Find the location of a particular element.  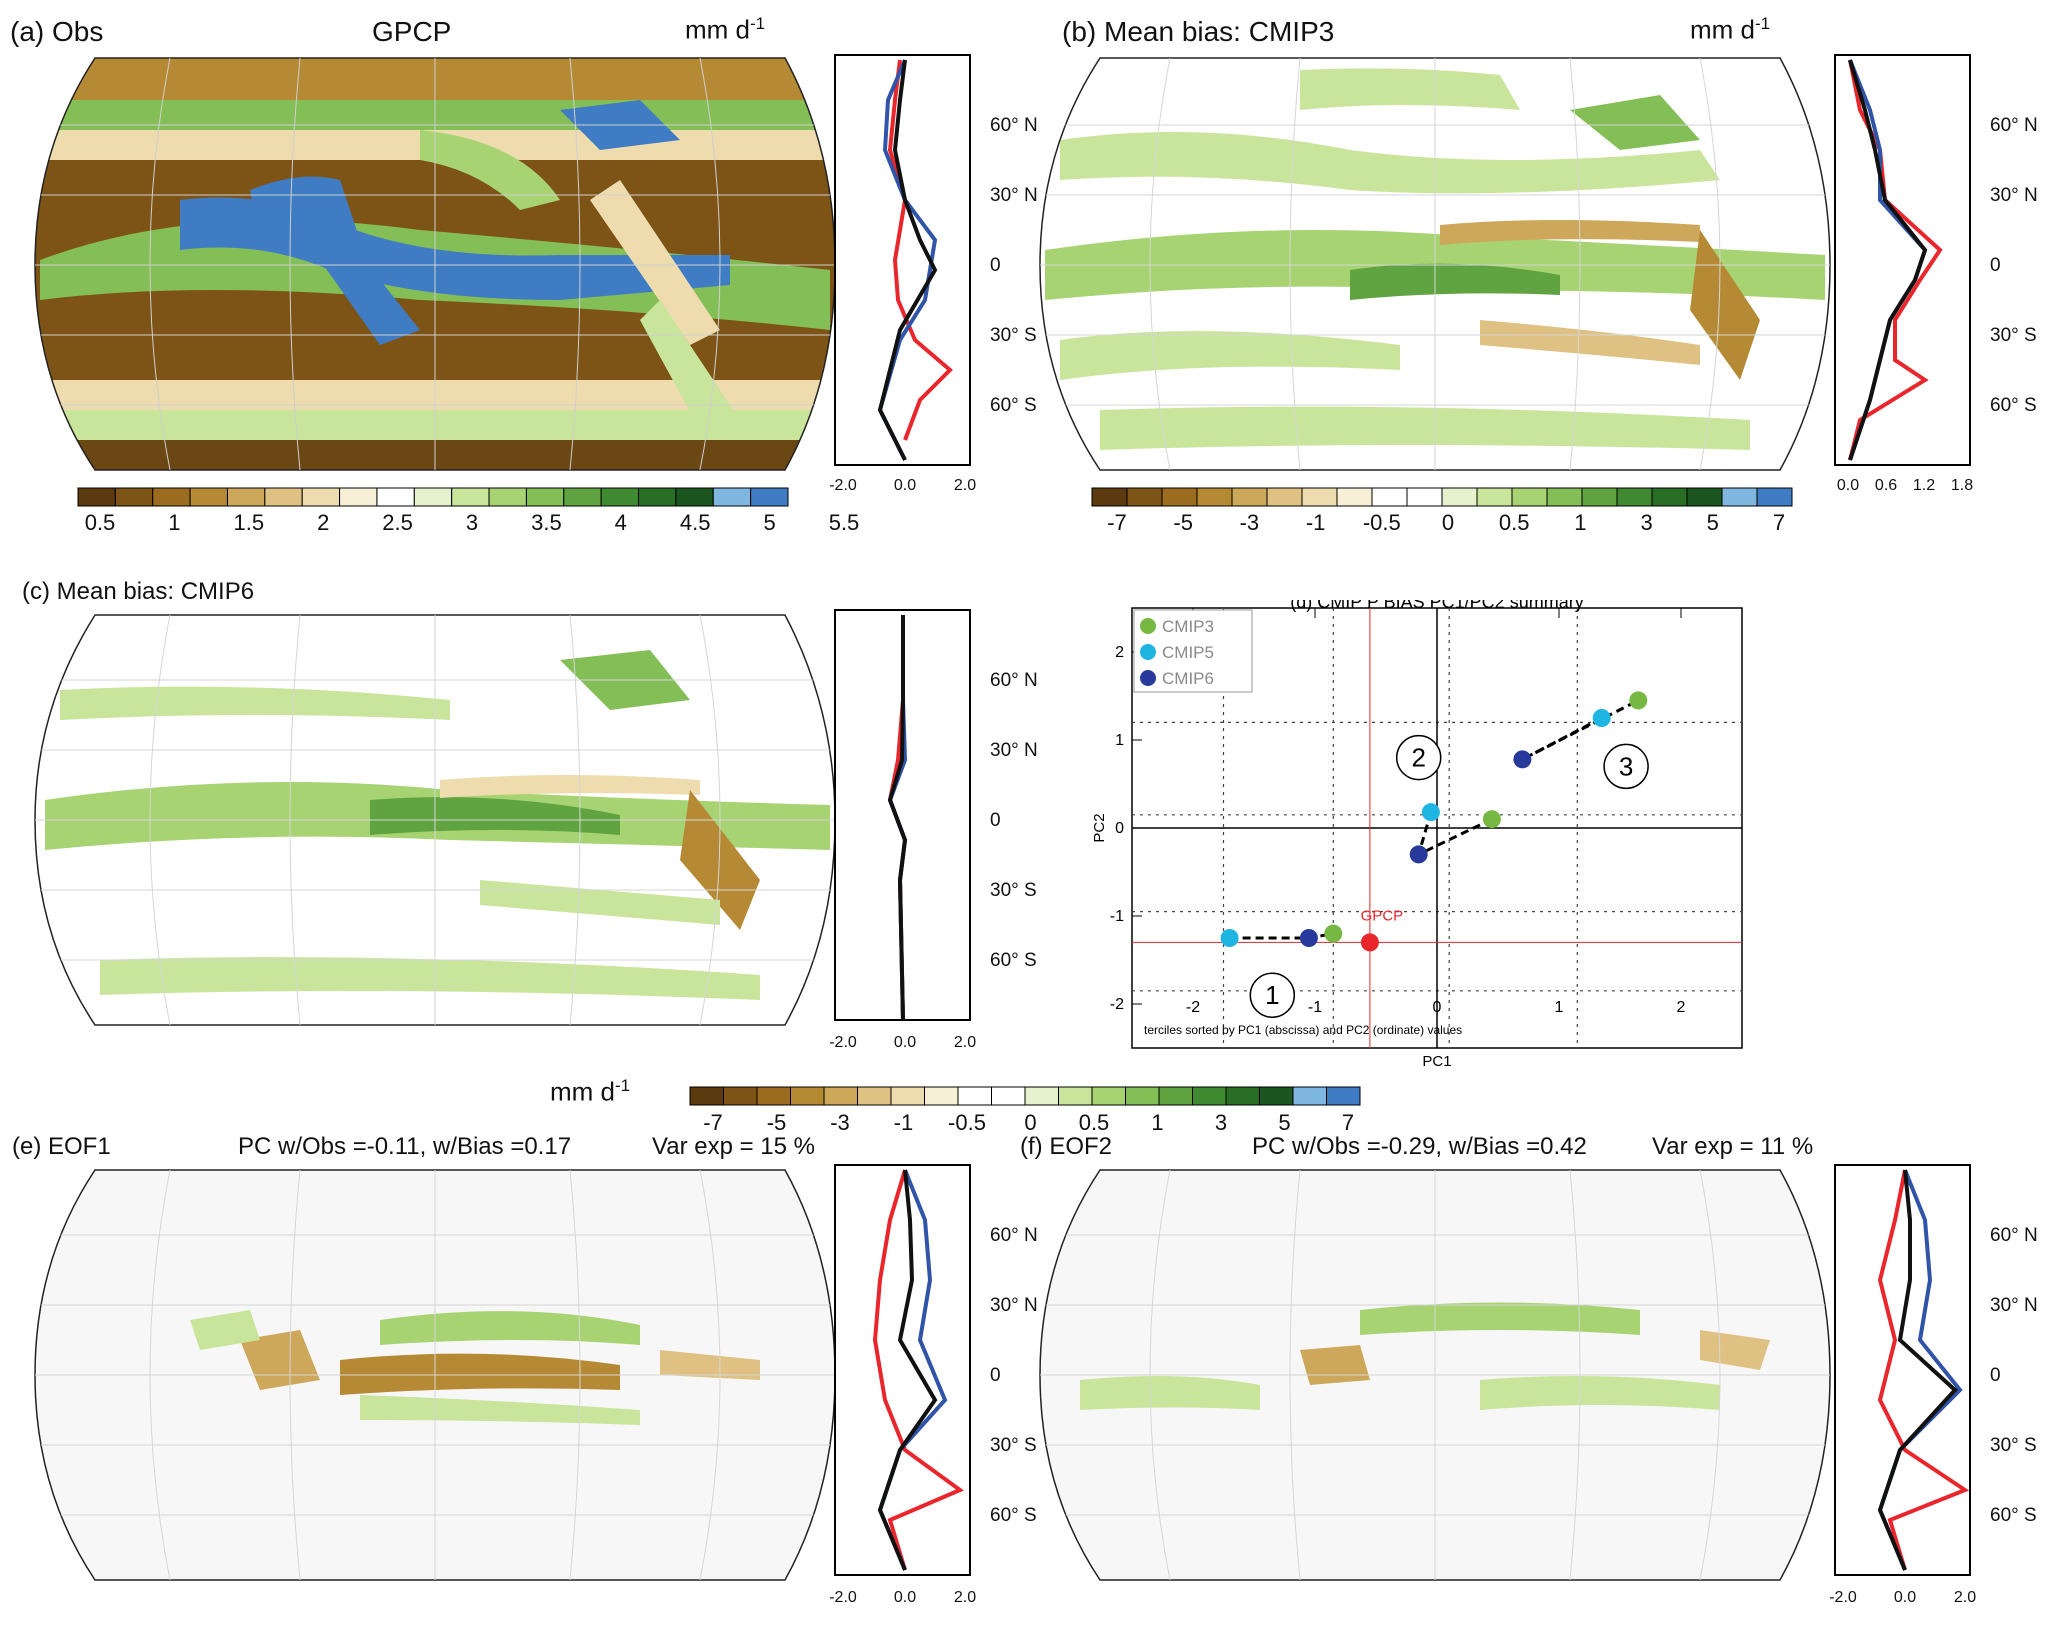

map-cmip3-graticule is located at coordinates (1435, 264).